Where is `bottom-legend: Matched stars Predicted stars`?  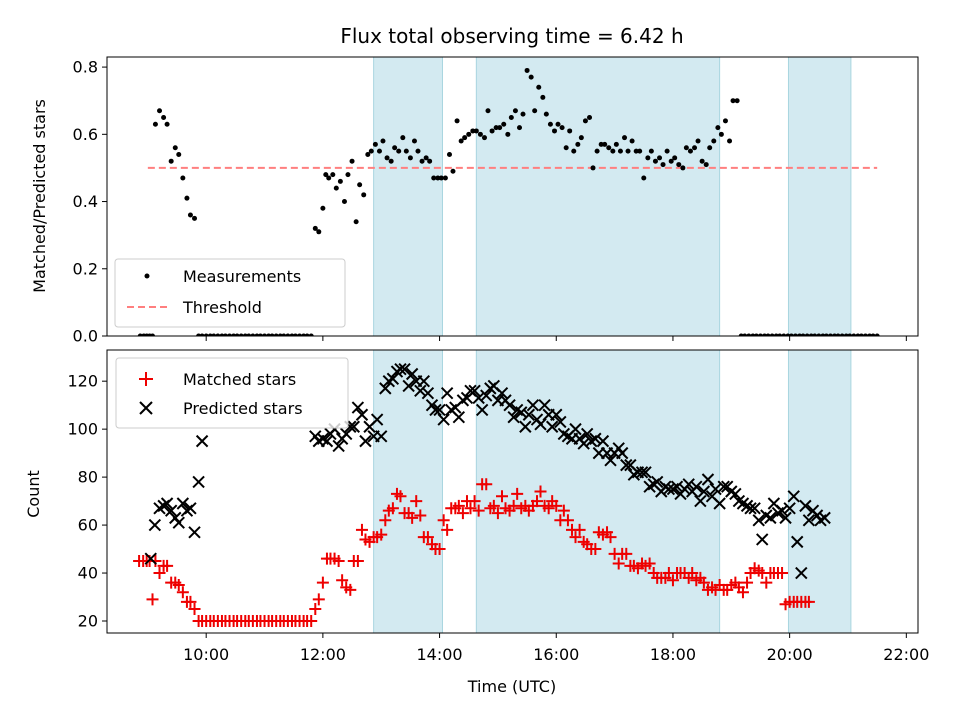
bottom-legend: Matched stars Predicted stars is located at coordinates (232, 393).